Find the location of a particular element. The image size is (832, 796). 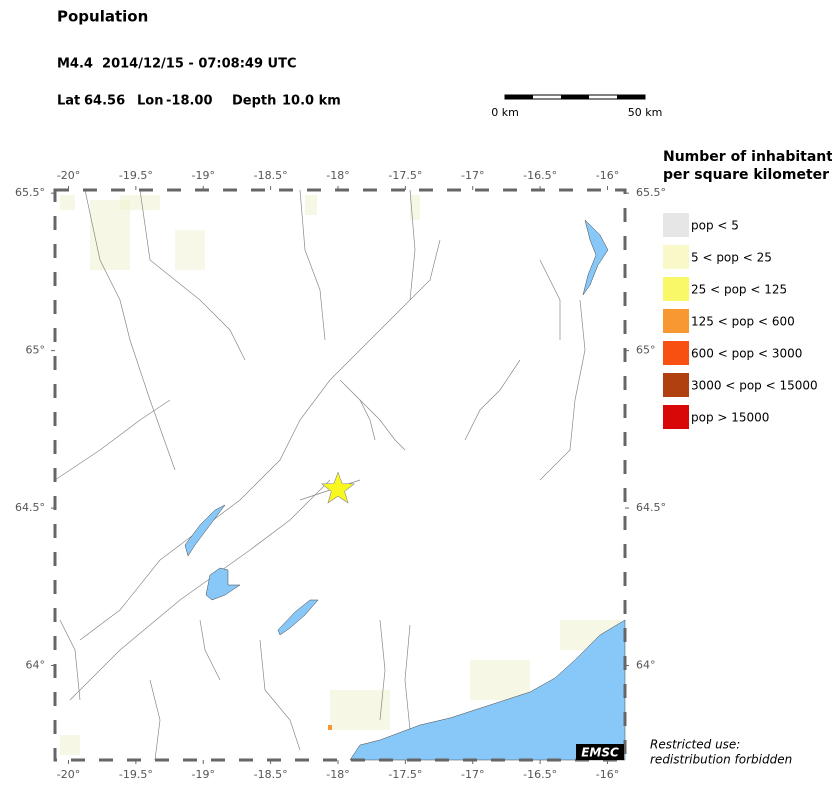

legend-title: Number of inhabitants is located at coordinates (747, 157).